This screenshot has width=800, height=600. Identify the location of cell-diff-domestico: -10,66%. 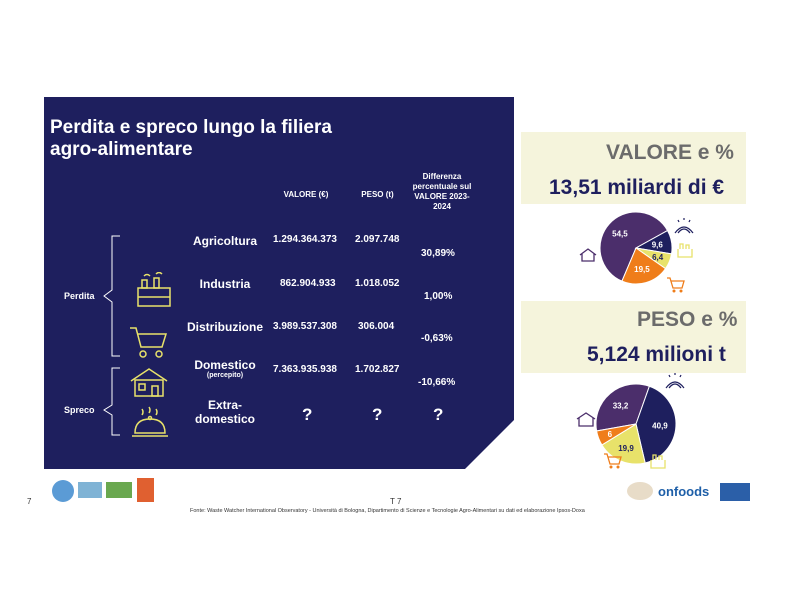
(437, 382).